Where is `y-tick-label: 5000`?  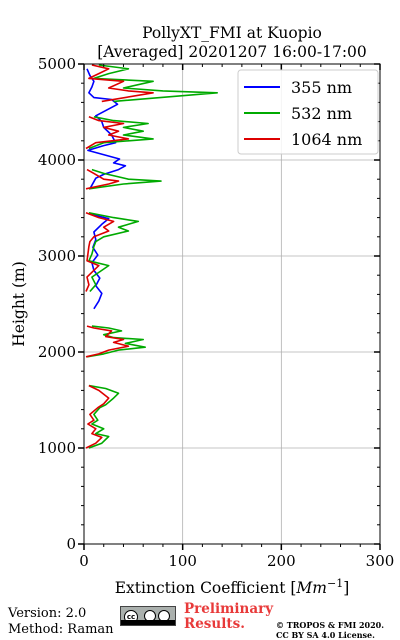
y-tick-label: 5000 is located at coordinates (57, 64).